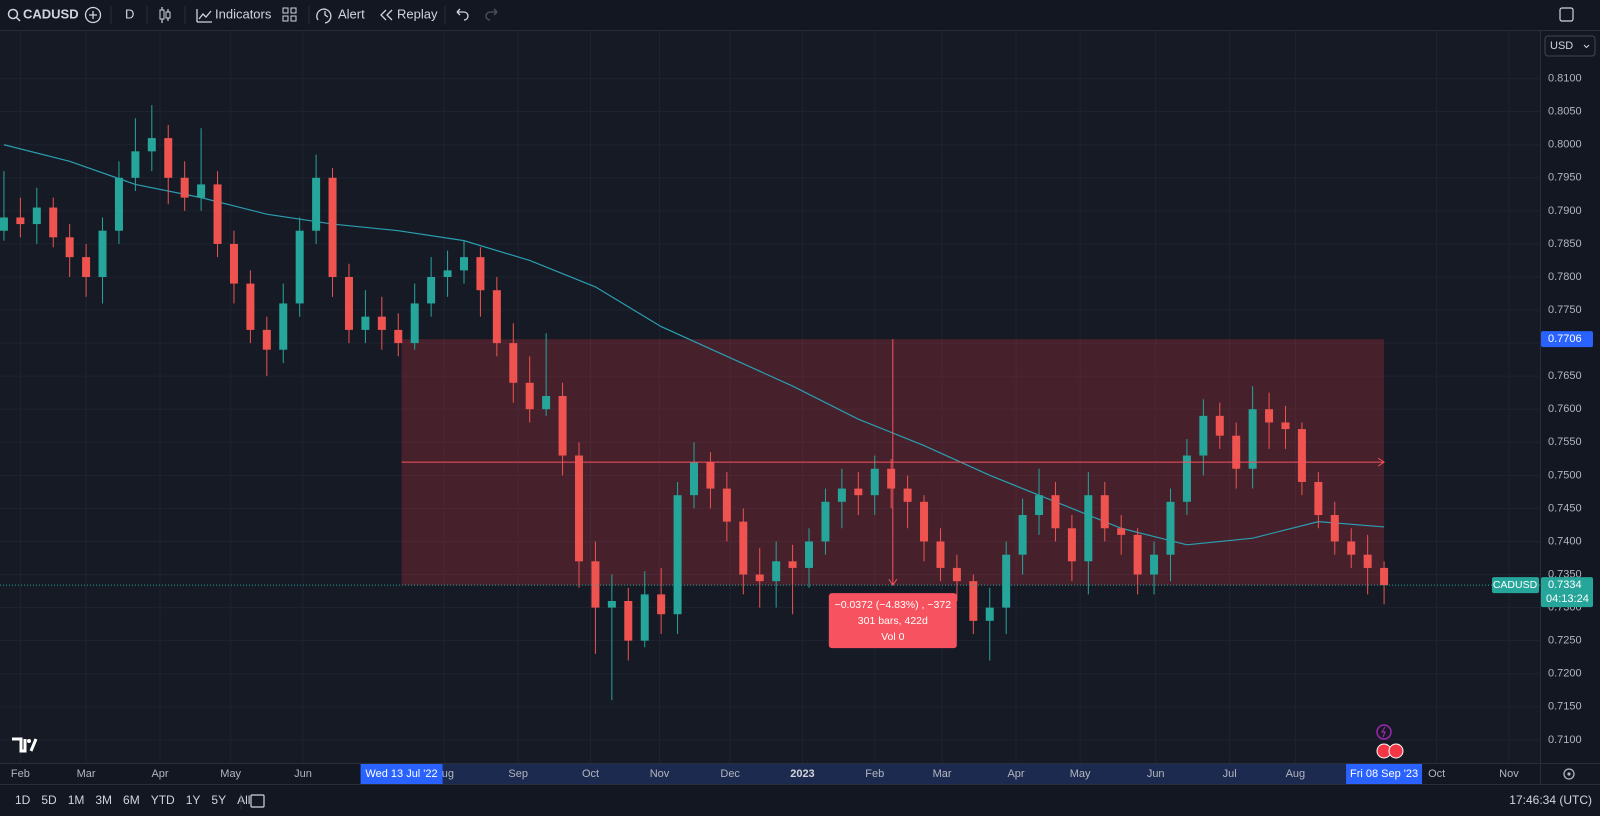 The width and height of the screenshot is (1600, 816). I want to click on x-tick-label: May, so click(1080, 774).